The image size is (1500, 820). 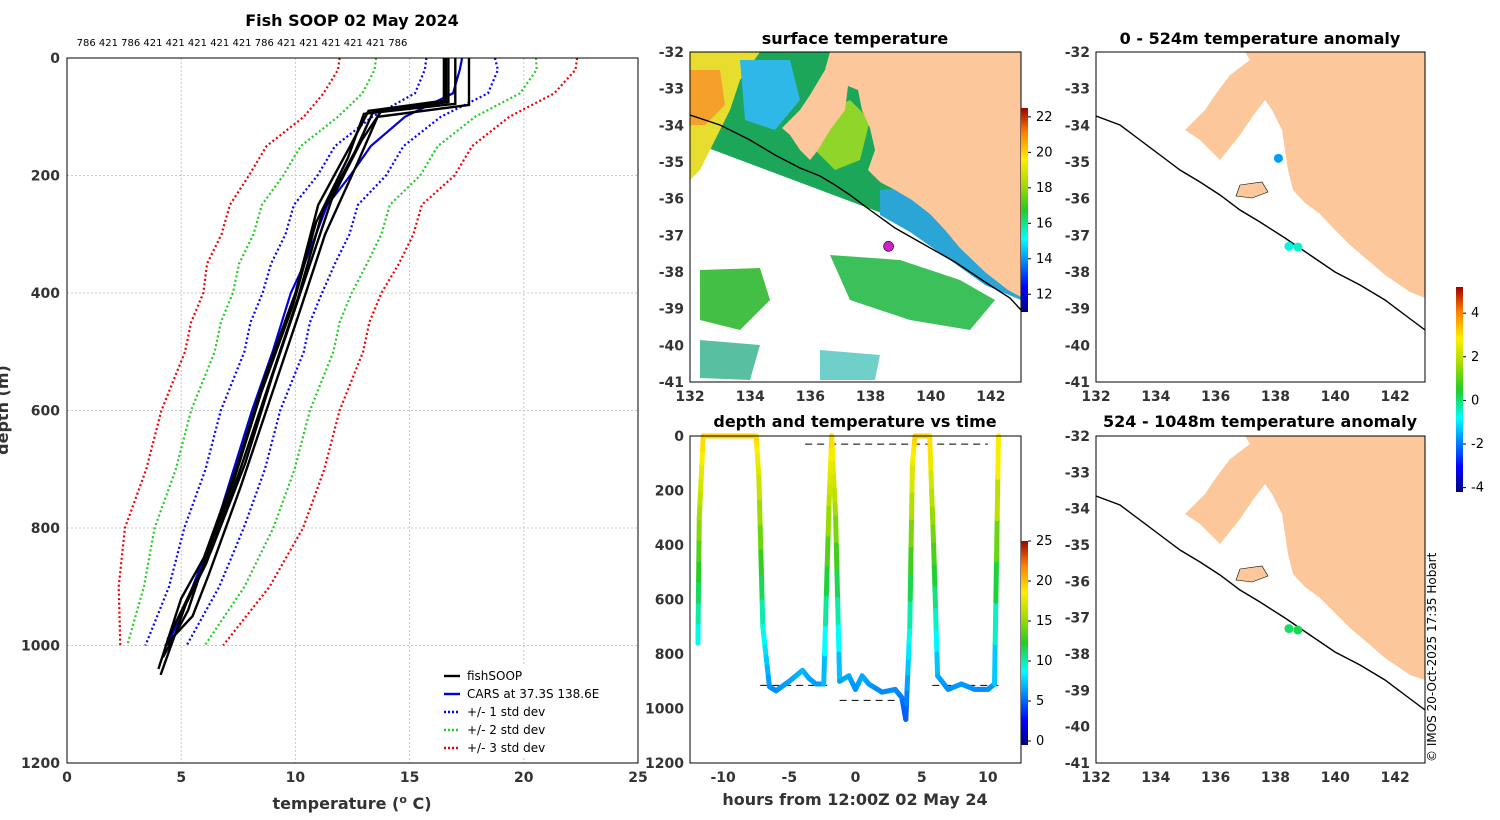 What do you see at coordinates (770, 95) in the screenshot?
I see `sst-cool-patch` at bounding box center [770, 95].